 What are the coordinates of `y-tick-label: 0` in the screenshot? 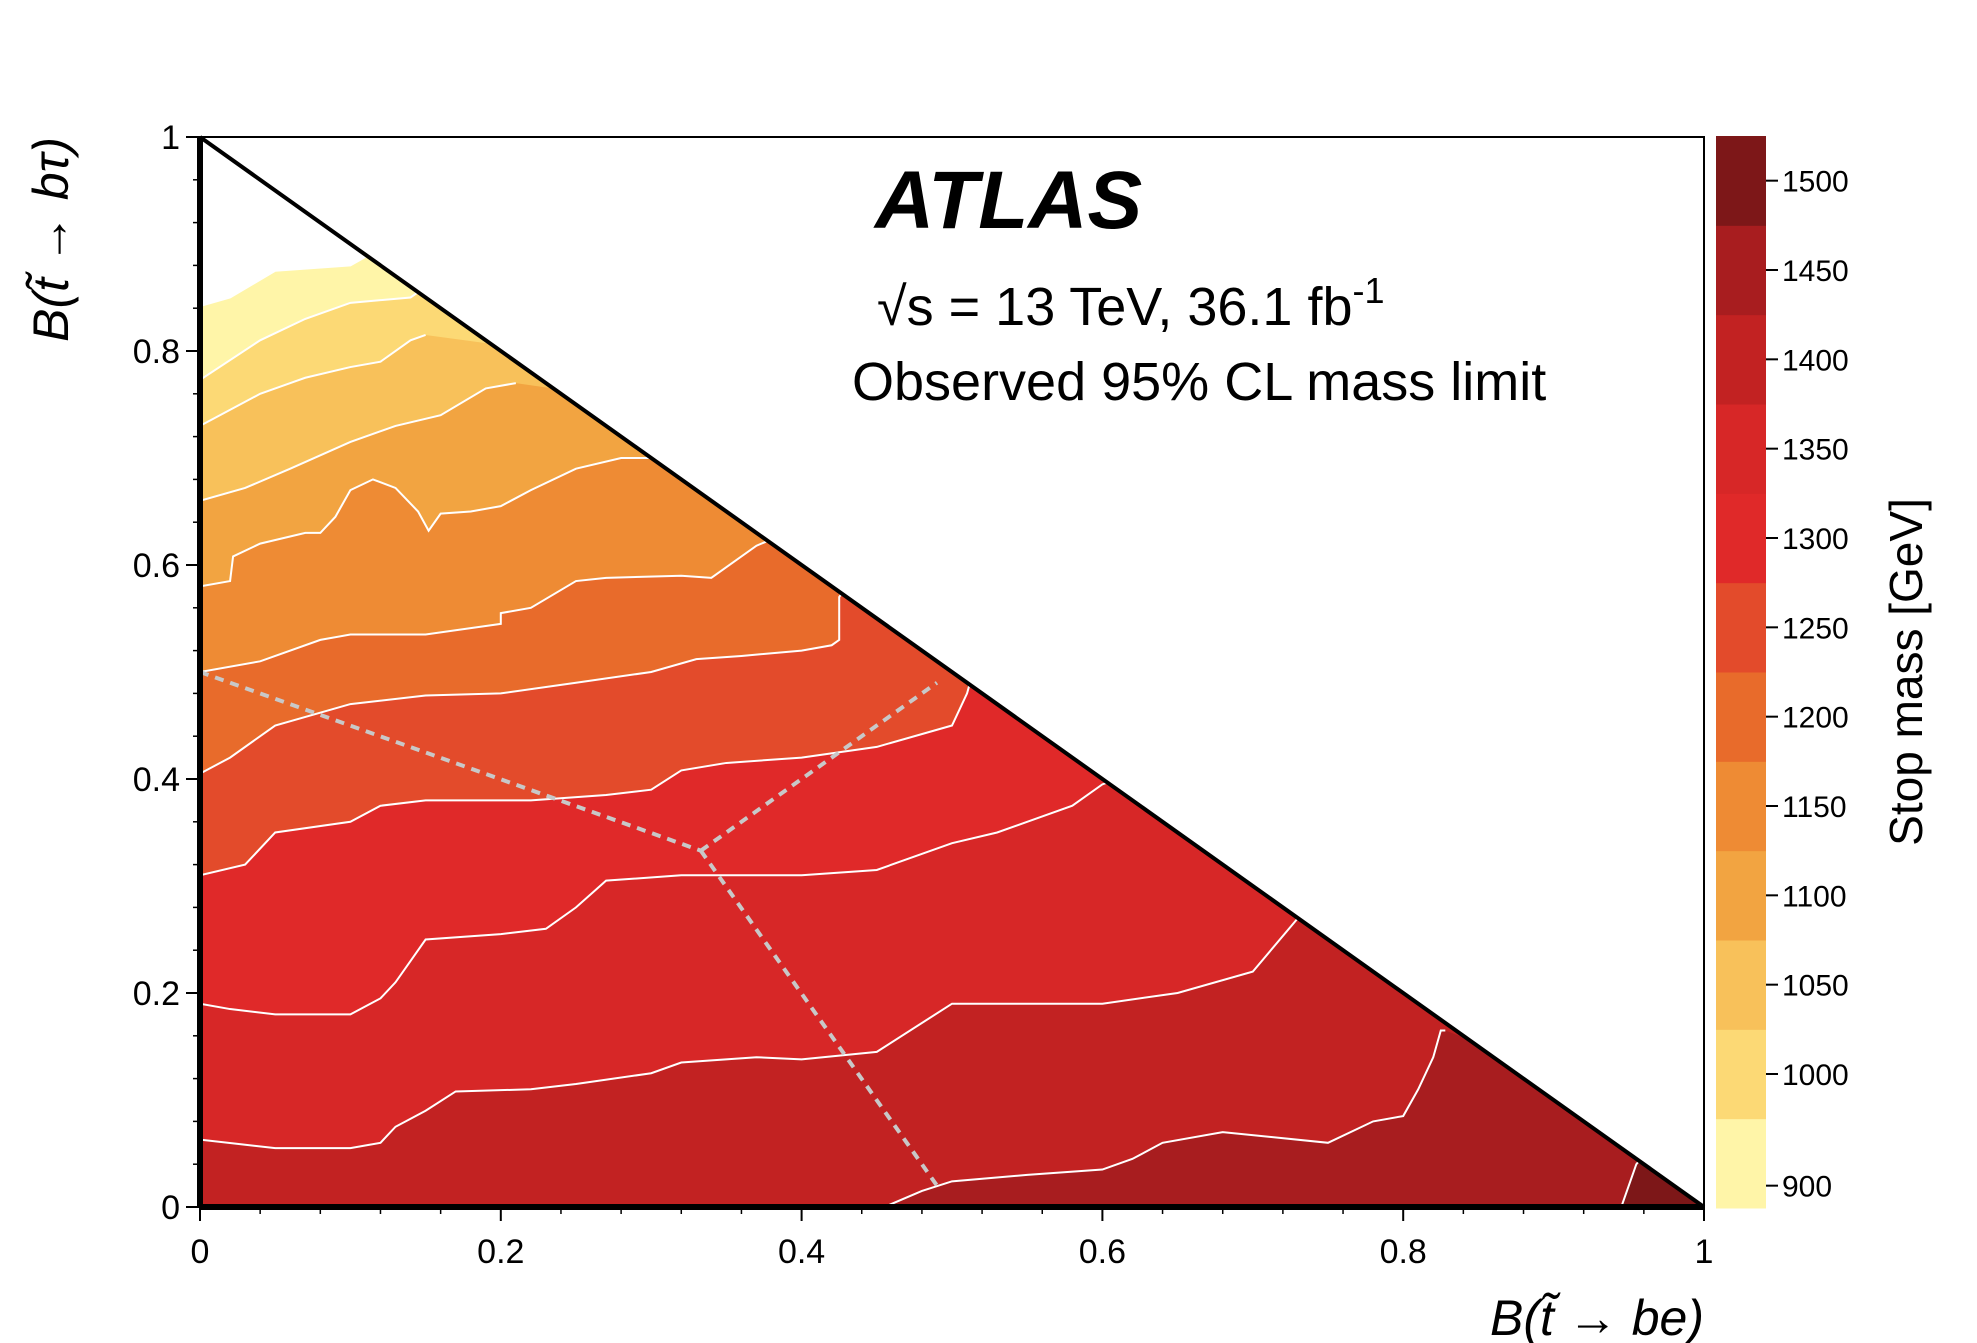 It's located at (170, 1208).